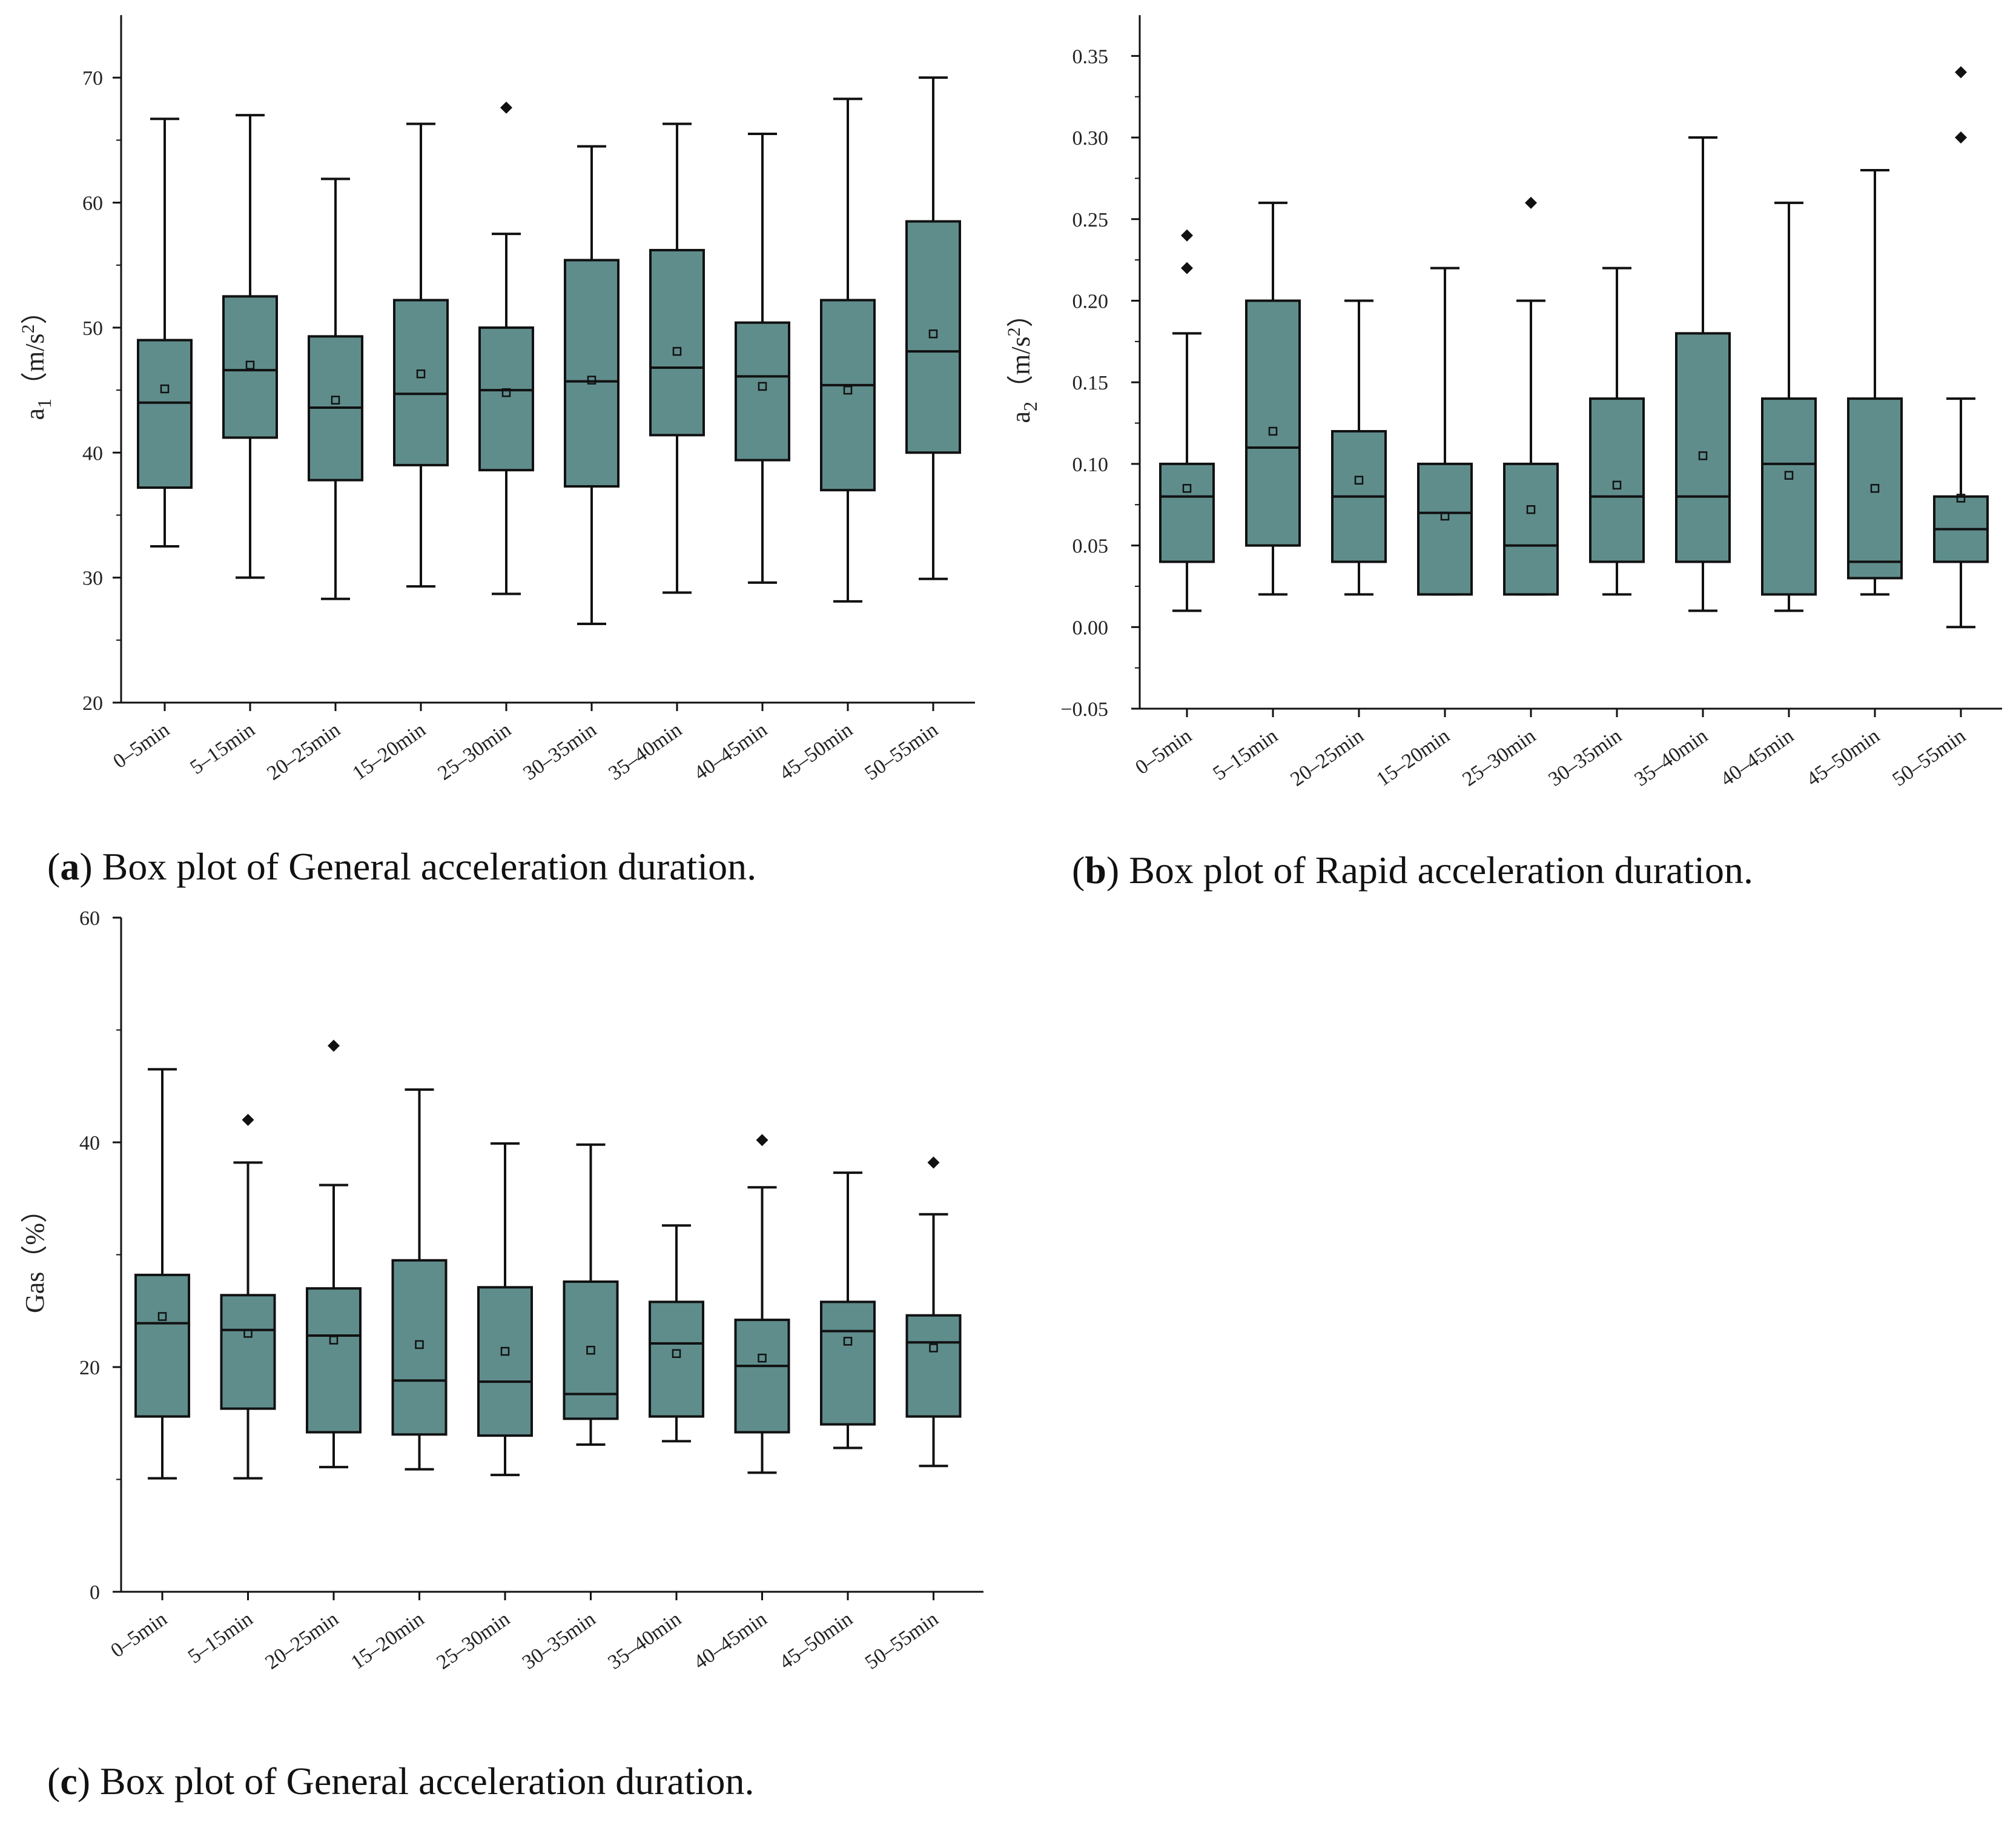  I want to click on x-tick-label: 0–5min, so click(1163, 751).